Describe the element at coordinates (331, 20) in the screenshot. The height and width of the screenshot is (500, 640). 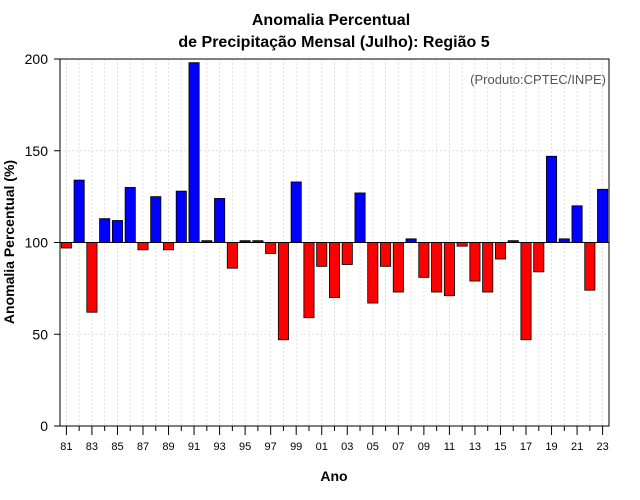
I see `chart-title: Anomalia Percentual` at that location.